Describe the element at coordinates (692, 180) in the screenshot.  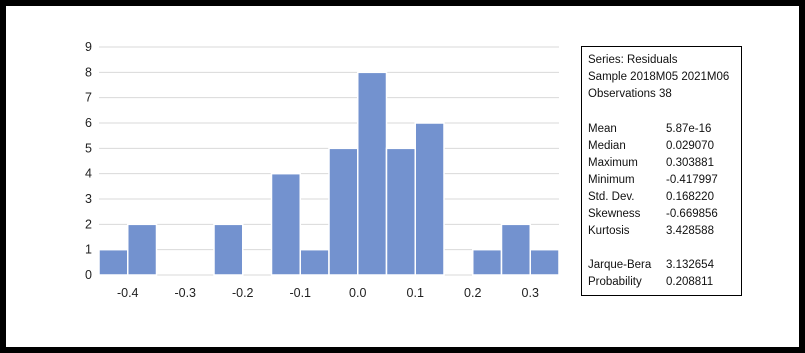
I see `stat-value: -0.417997` at that location.